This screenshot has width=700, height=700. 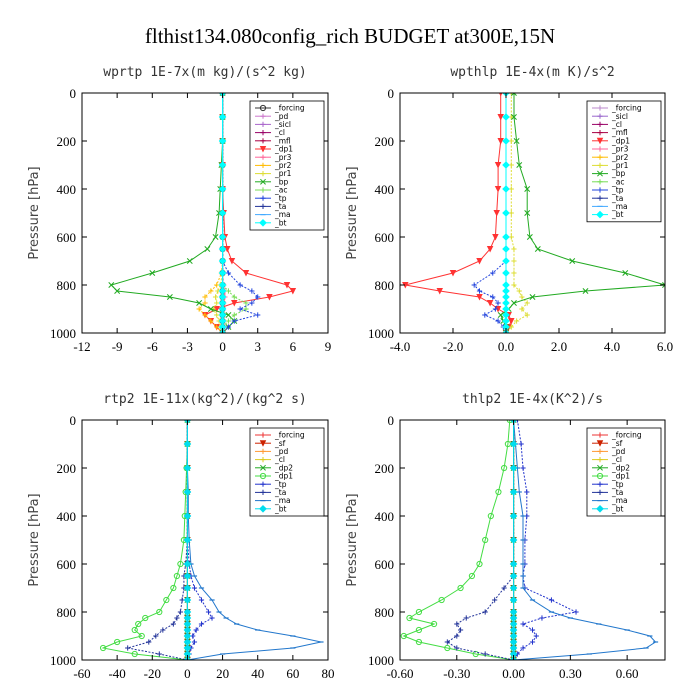 I want to click on y-axis-label: Pressure [hPa], so click(x=352, y=539).